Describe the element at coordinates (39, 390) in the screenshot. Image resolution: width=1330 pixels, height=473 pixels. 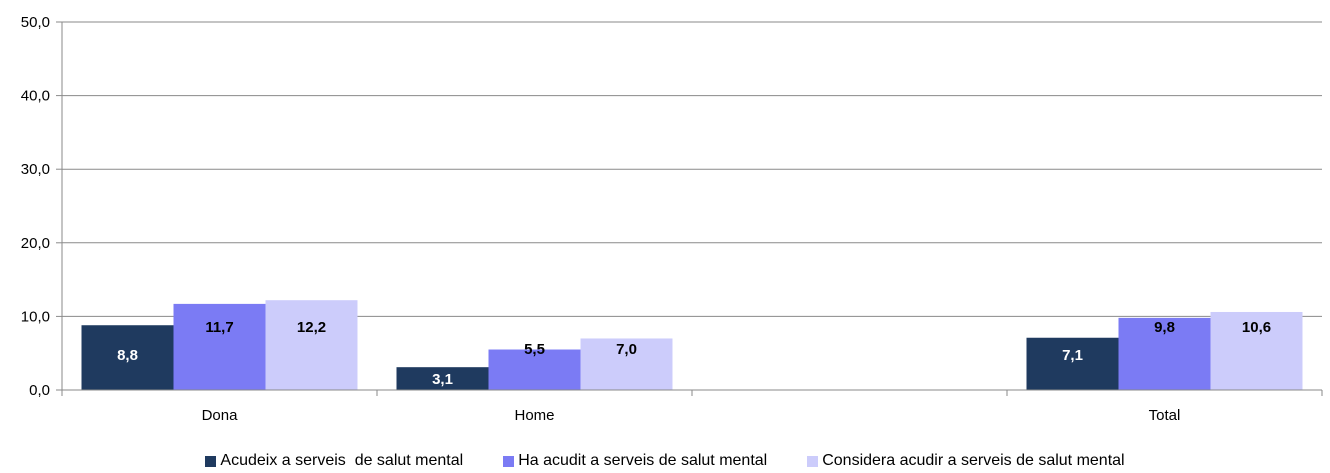
I see `y-tick-label: 0,0` at that location.